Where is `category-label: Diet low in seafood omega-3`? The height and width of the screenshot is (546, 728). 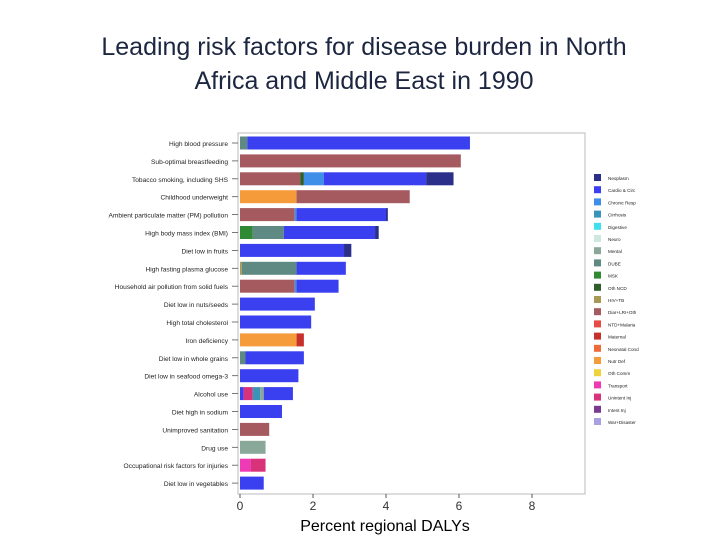
category-label: Diet low in seafood omega-3 is located at coordinates (186, 377).